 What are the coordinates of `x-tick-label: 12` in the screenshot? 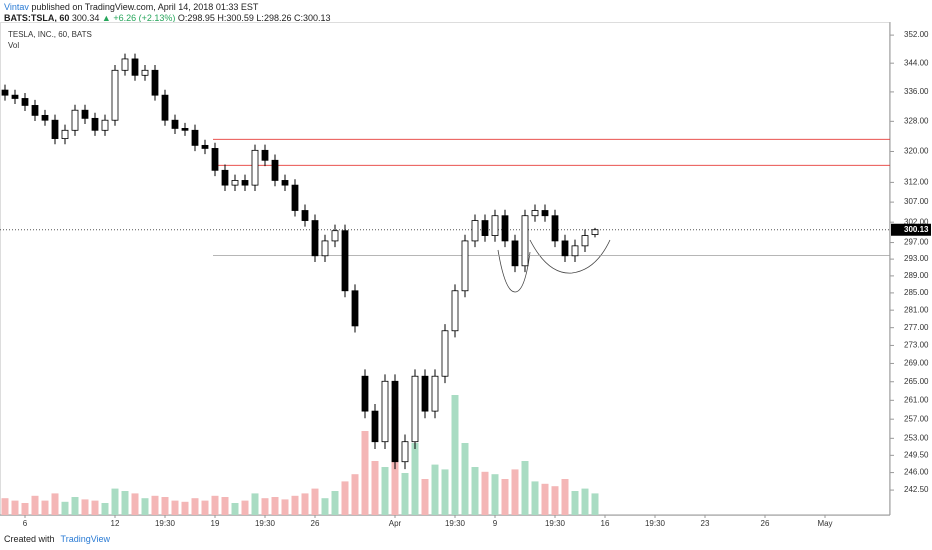 It's located at (115, 523).